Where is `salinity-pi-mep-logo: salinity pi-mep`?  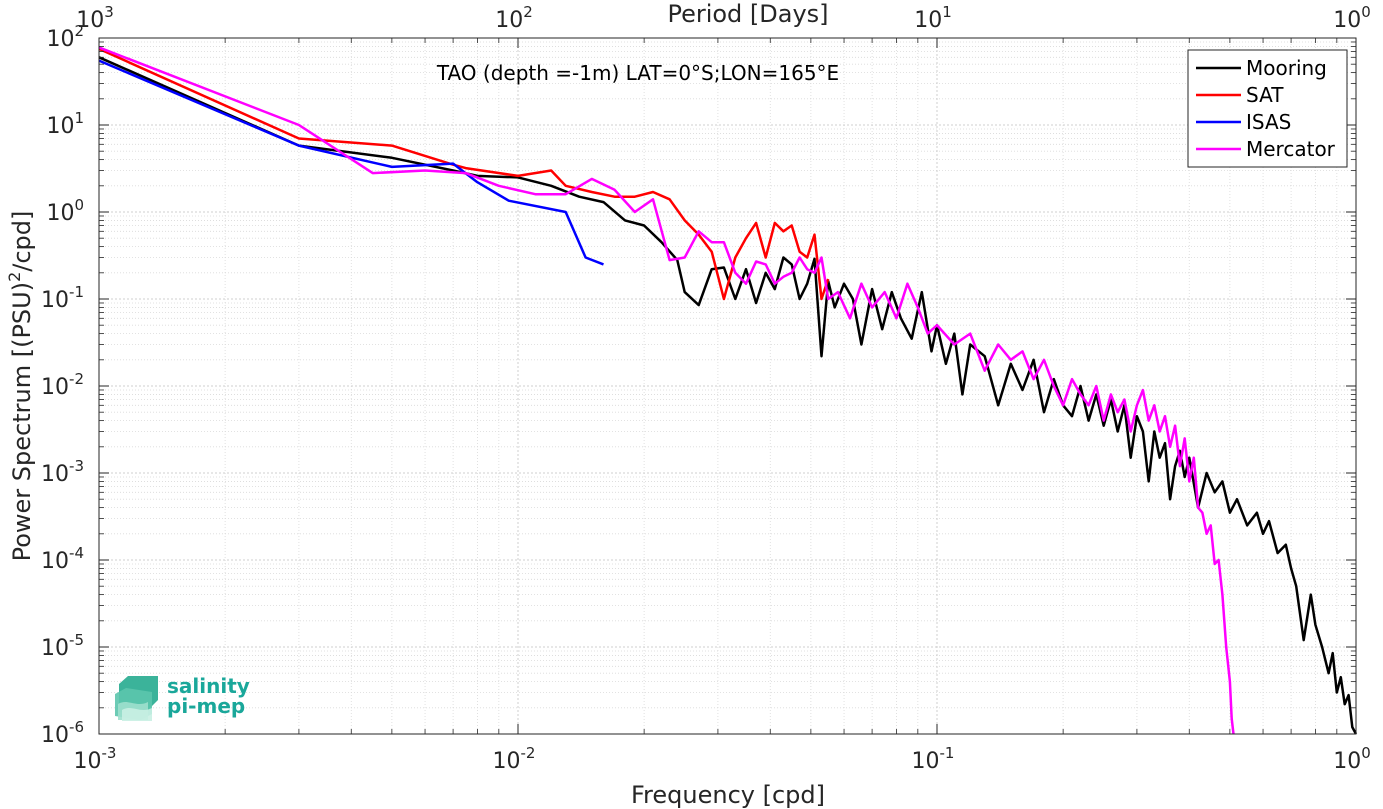
salinity-pi-mep-logo: salinity pi-mep is located at coordinates (182, 697).